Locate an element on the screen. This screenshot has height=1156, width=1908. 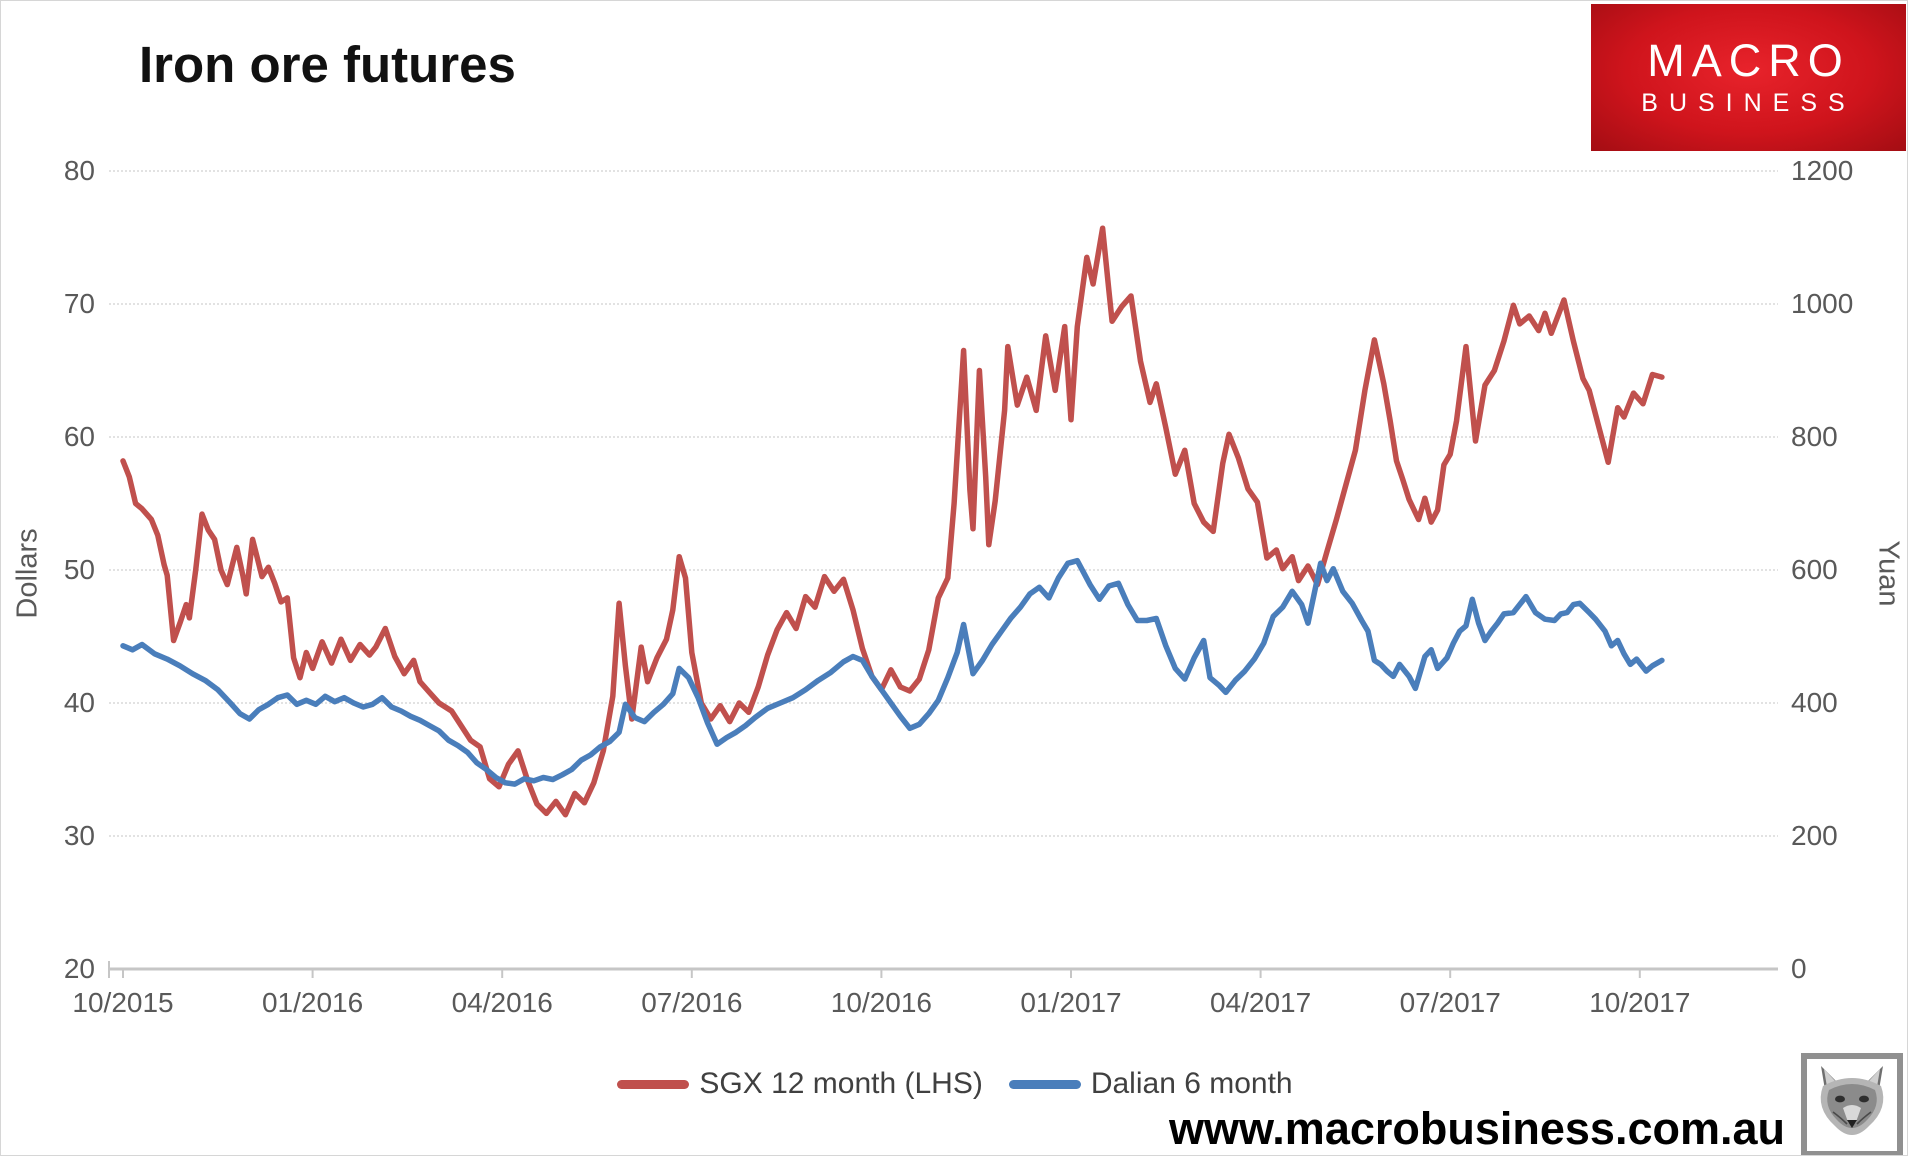
macrobusiness-logo: MACRO BUSINESS is located at coordinates (1748, 77).